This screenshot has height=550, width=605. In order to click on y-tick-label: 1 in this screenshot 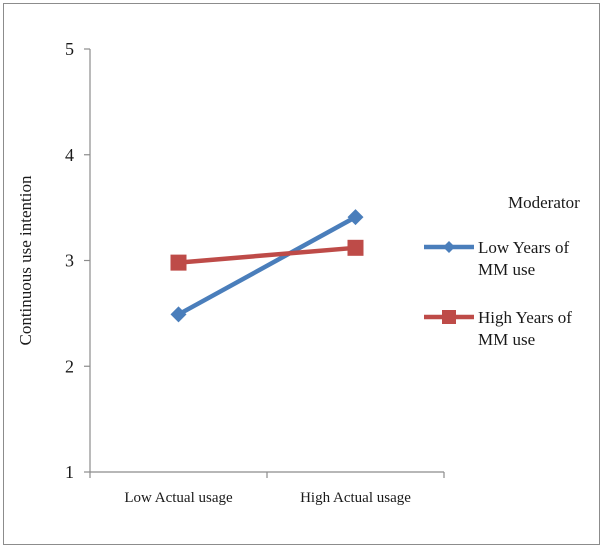, I will do `click(69, 472)`.